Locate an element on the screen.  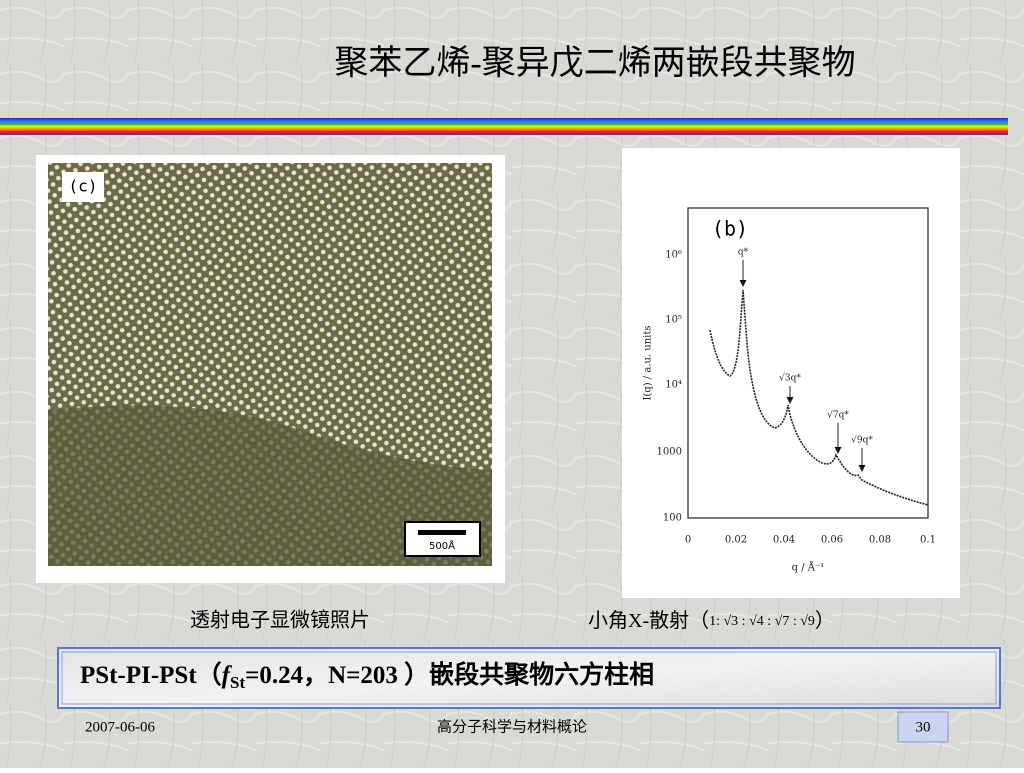
scale-bar-box is located at coordinates (442, 539).